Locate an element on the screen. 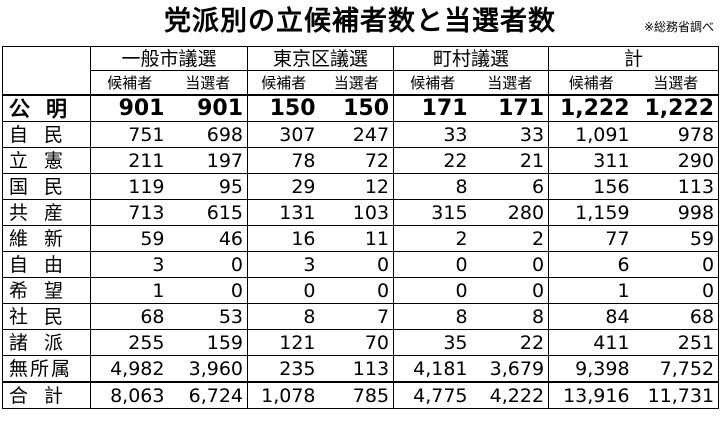  table-row: 維新 59 46 16 11 2 2 77 59 is located at coordinates (361, 238).